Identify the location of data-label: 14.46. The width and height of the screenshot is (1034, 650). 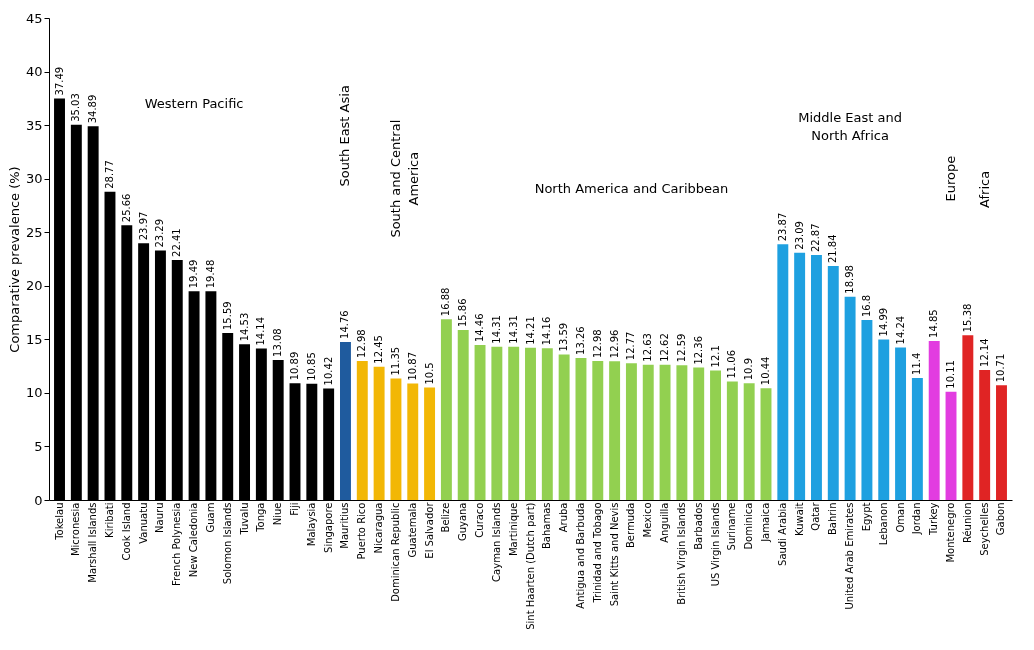
(480, 328).